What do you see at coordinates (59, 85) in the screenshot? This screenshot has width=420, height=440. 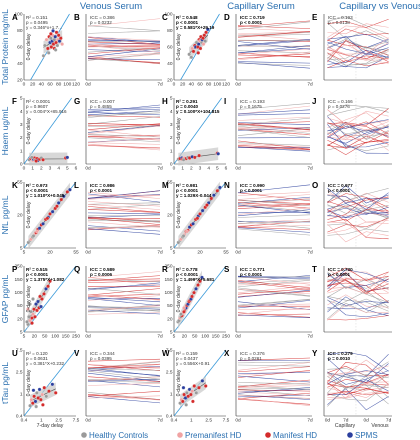 I see `x-tick-label: 80` at bounding box center [59, 85].